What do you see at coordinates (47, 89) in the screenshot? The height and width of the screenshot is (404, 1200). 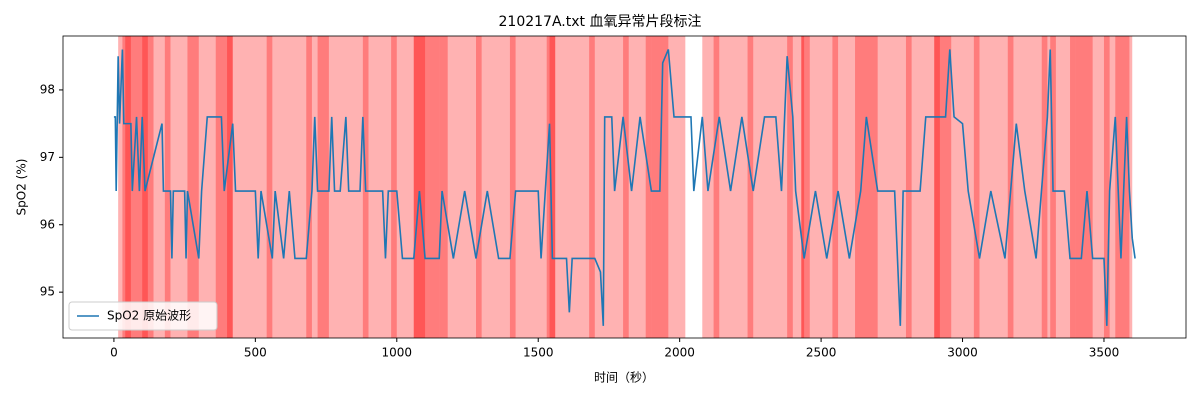 I see `y-tick-label: 98` at bounding box center [47, 89].